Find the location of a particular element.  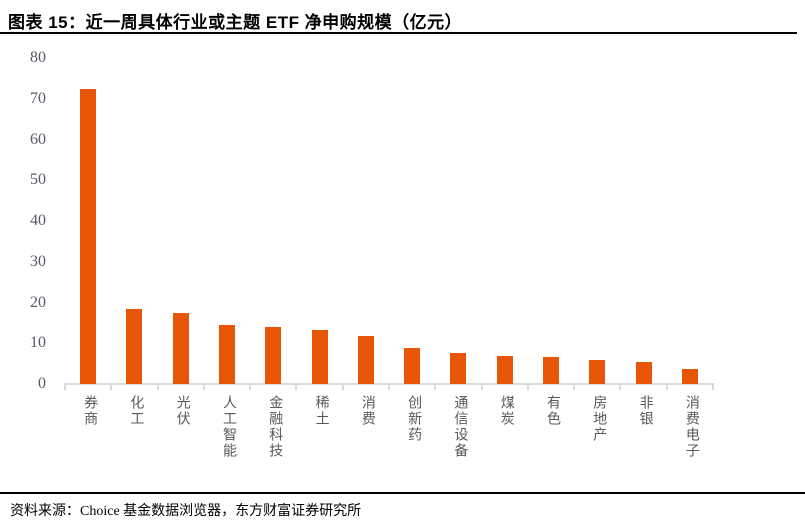

x-category-label: 房地产 is located at coordinates (599, 419).